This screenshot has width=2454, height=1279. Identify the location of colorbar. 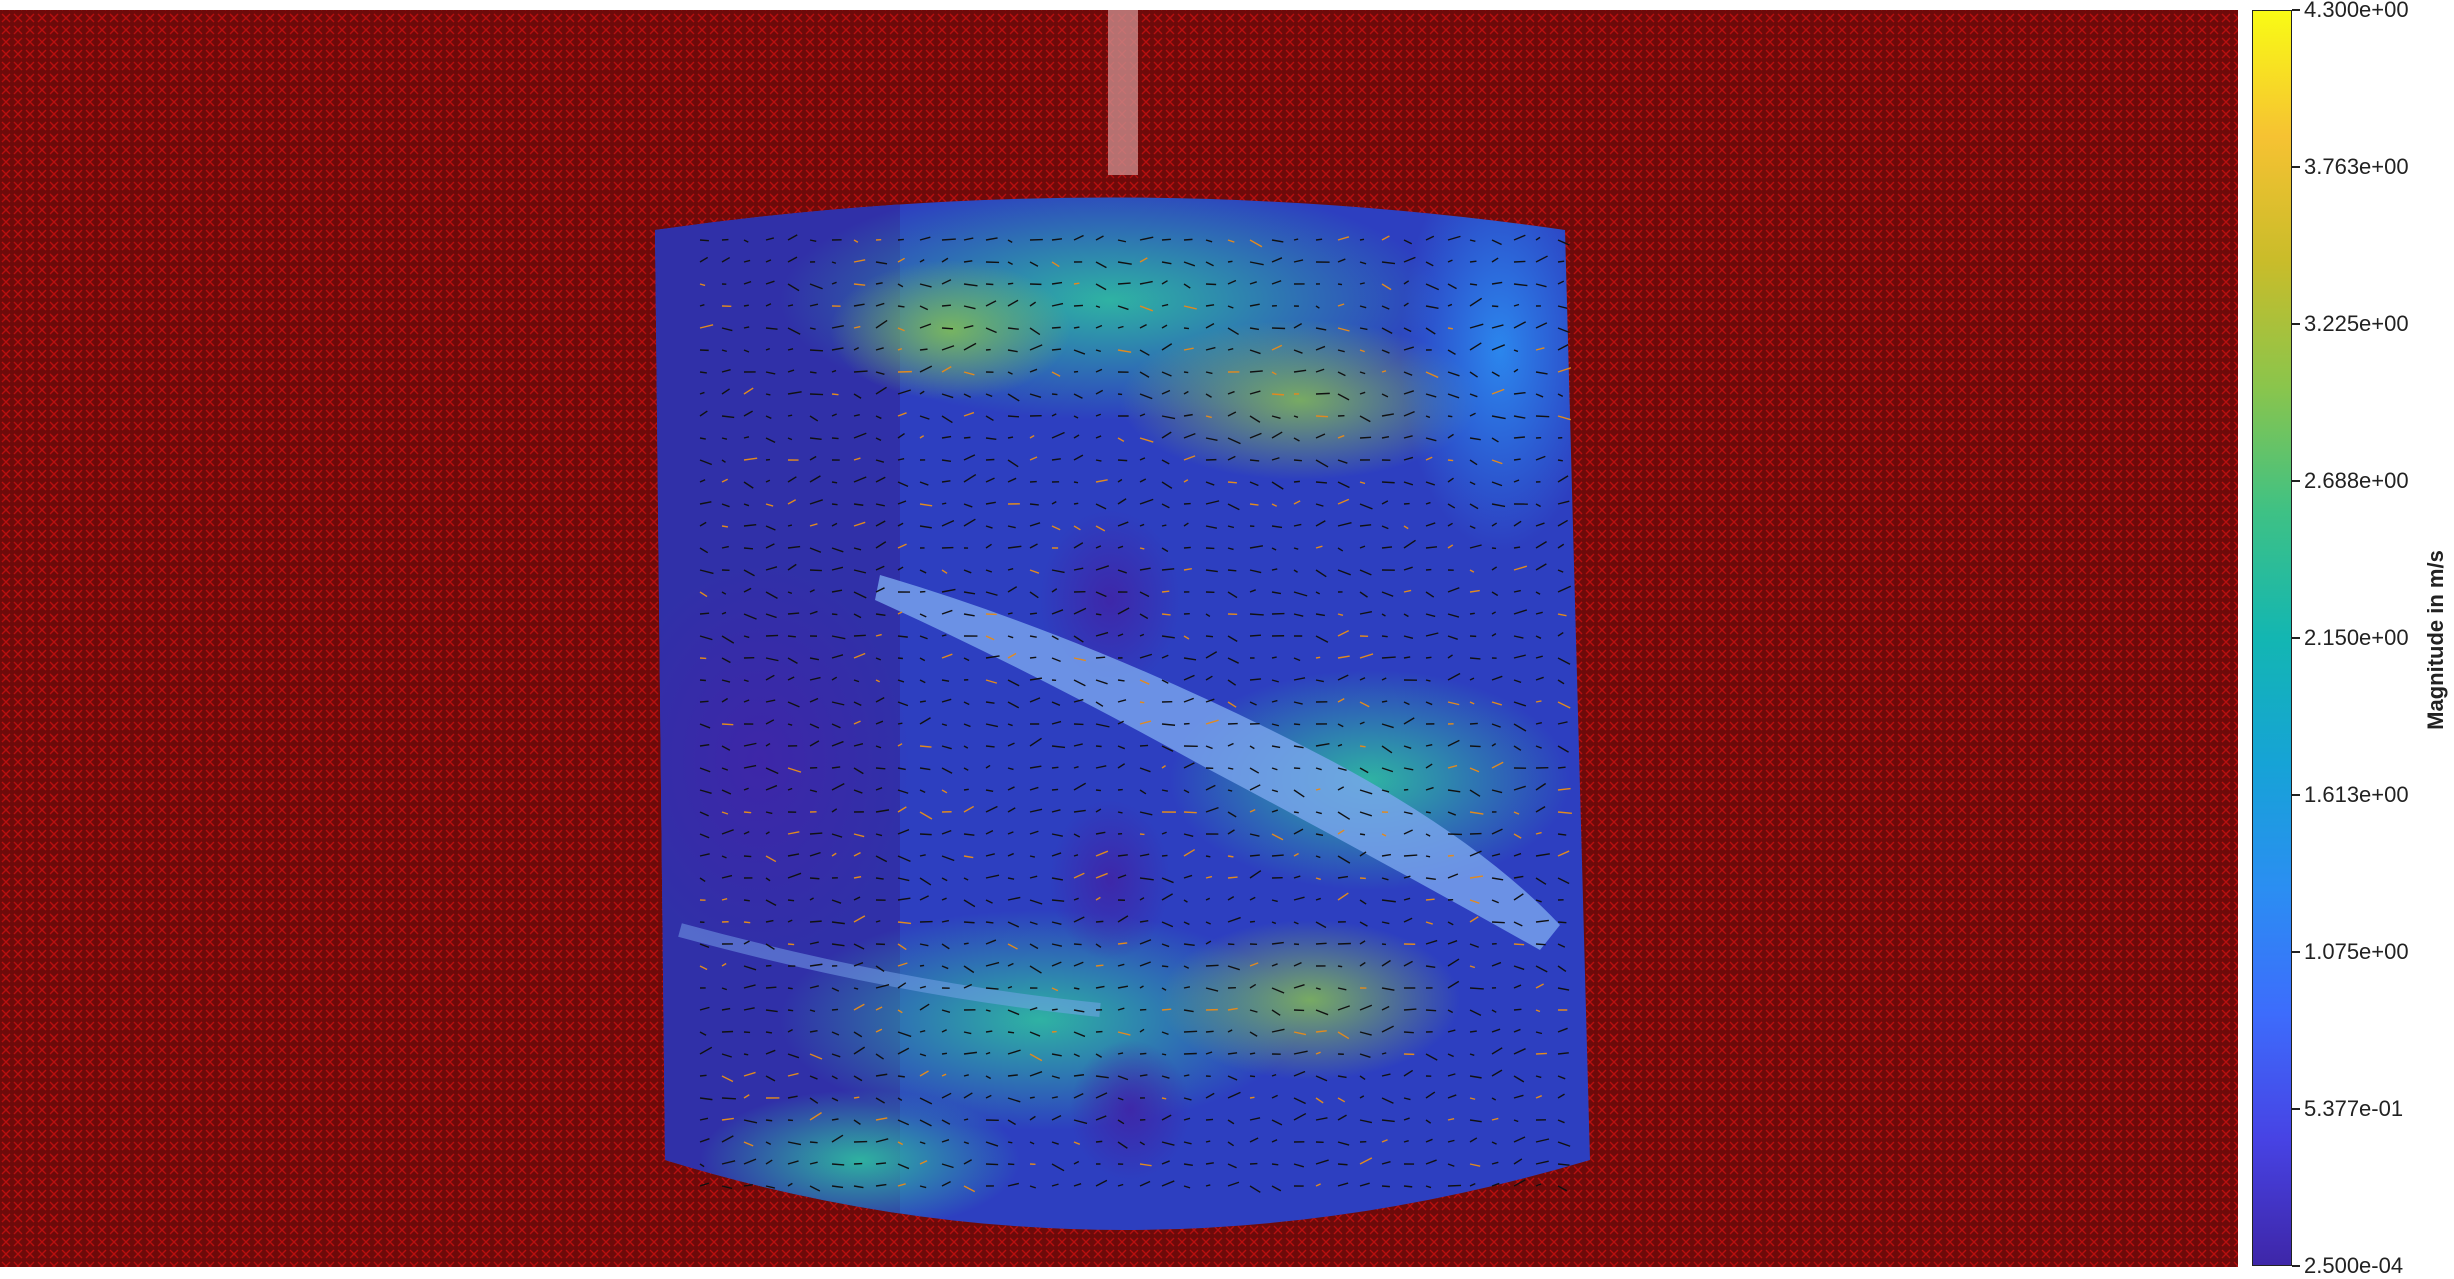
(2272, 638).